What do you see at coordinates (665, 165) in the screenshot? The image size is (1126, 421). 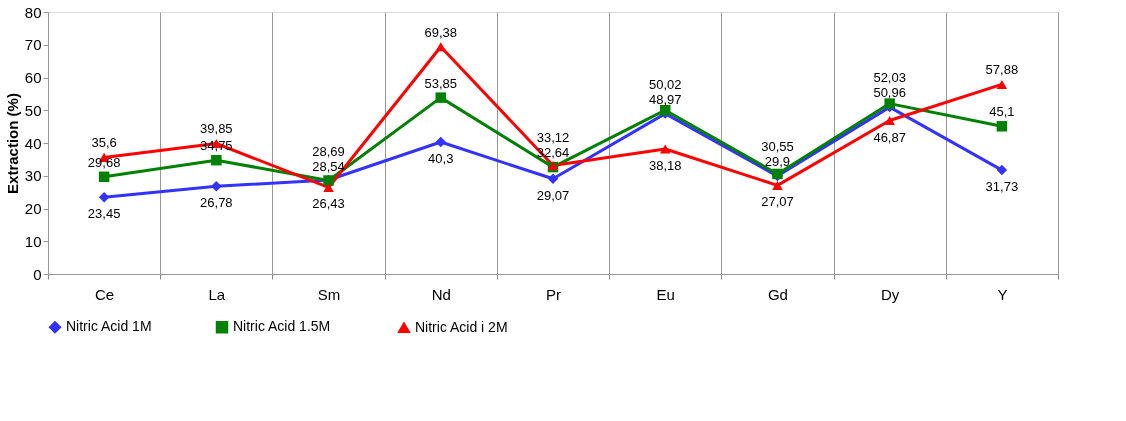 I see `data-label: 38,18` at bounding box center [665, 165].